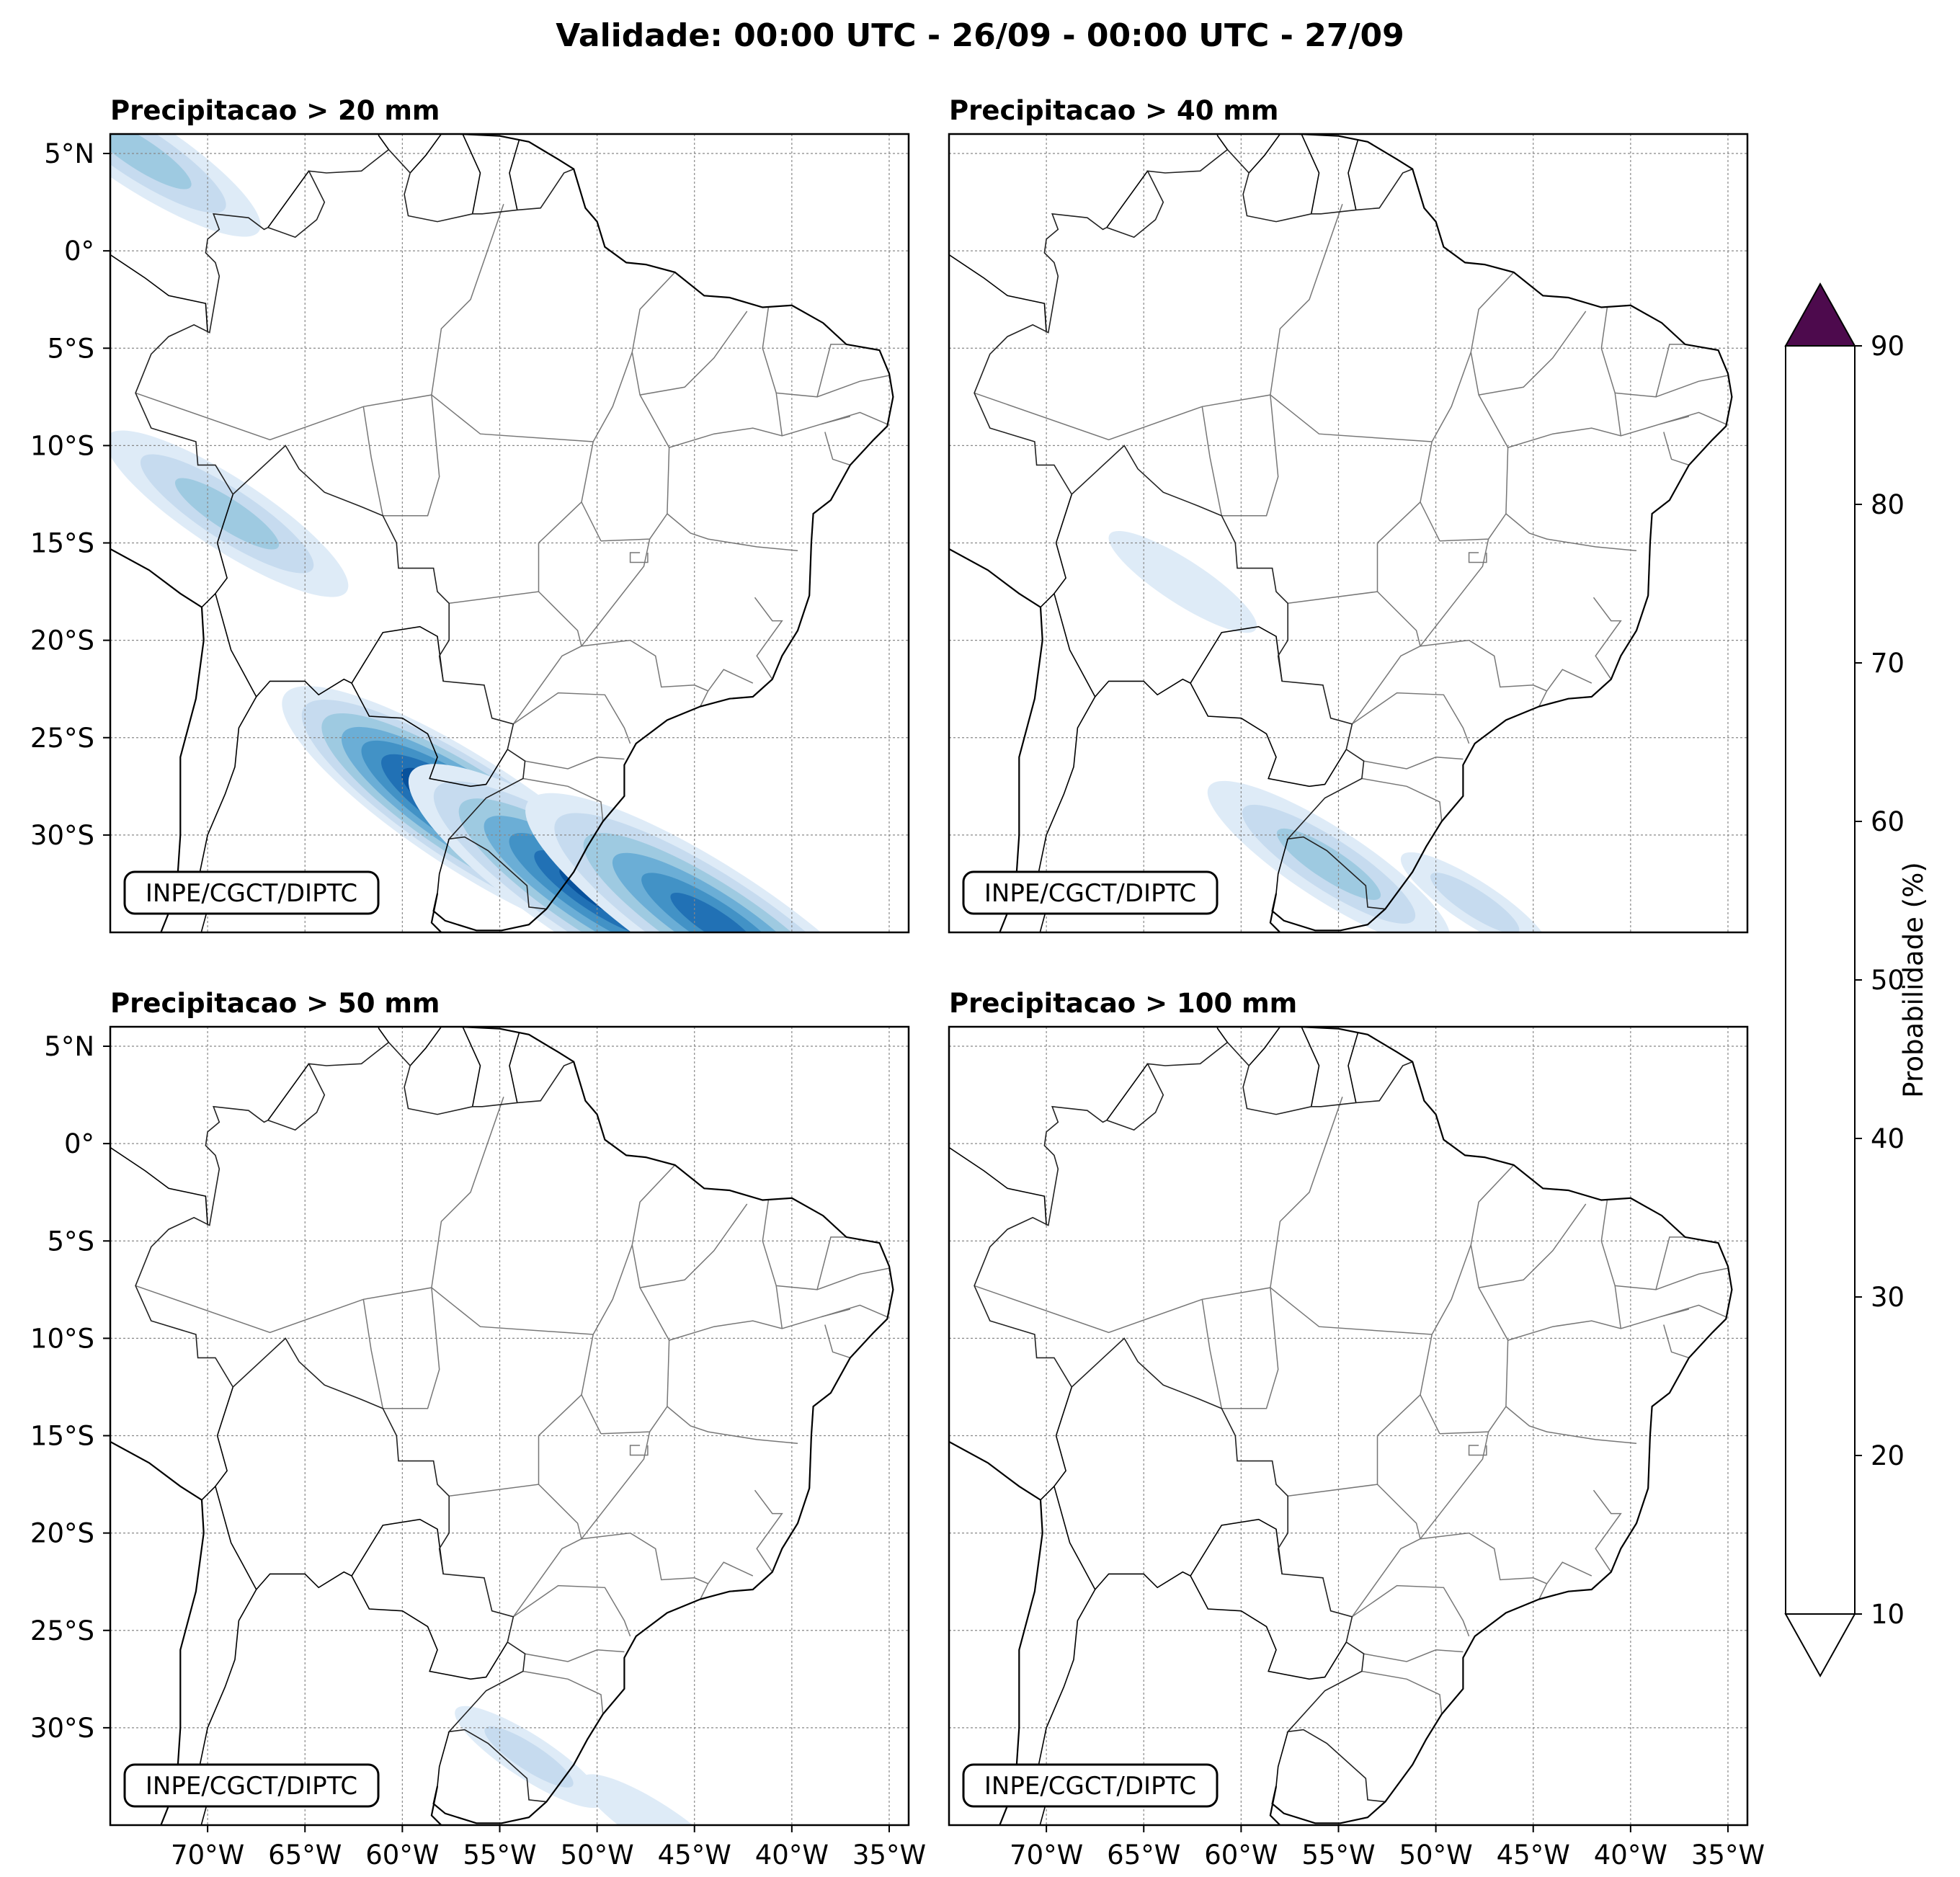  Describe the element at coordinates (1820, 314) in the screenshot. I see `colorbar-extend-max` at that location.